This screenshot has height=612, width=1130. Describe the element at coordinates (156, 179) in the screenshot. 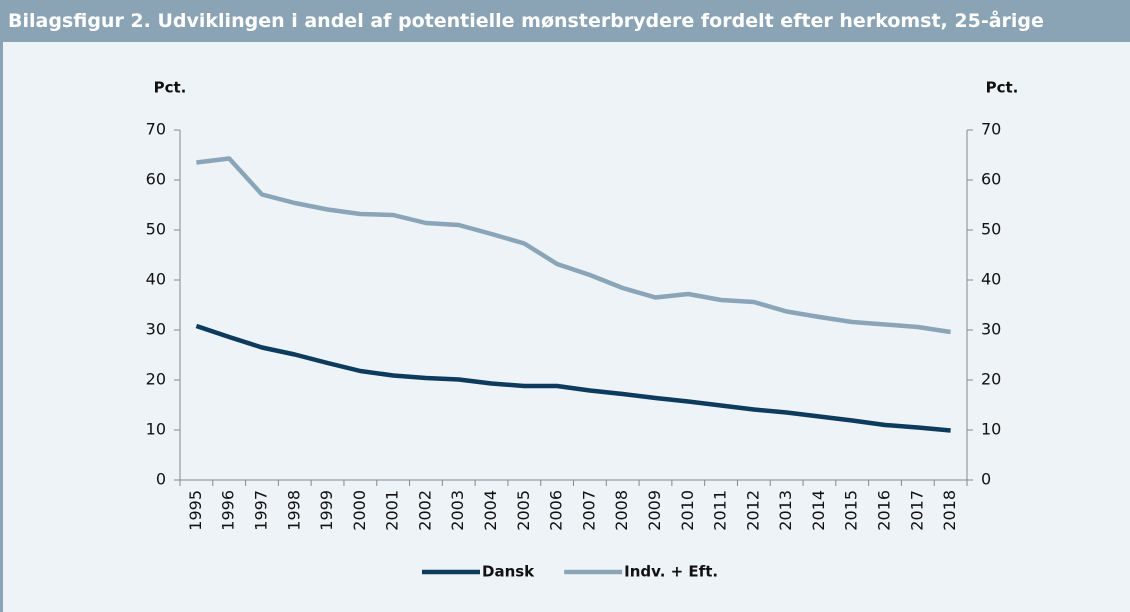

I see `y-tick-label: 60` at that location.